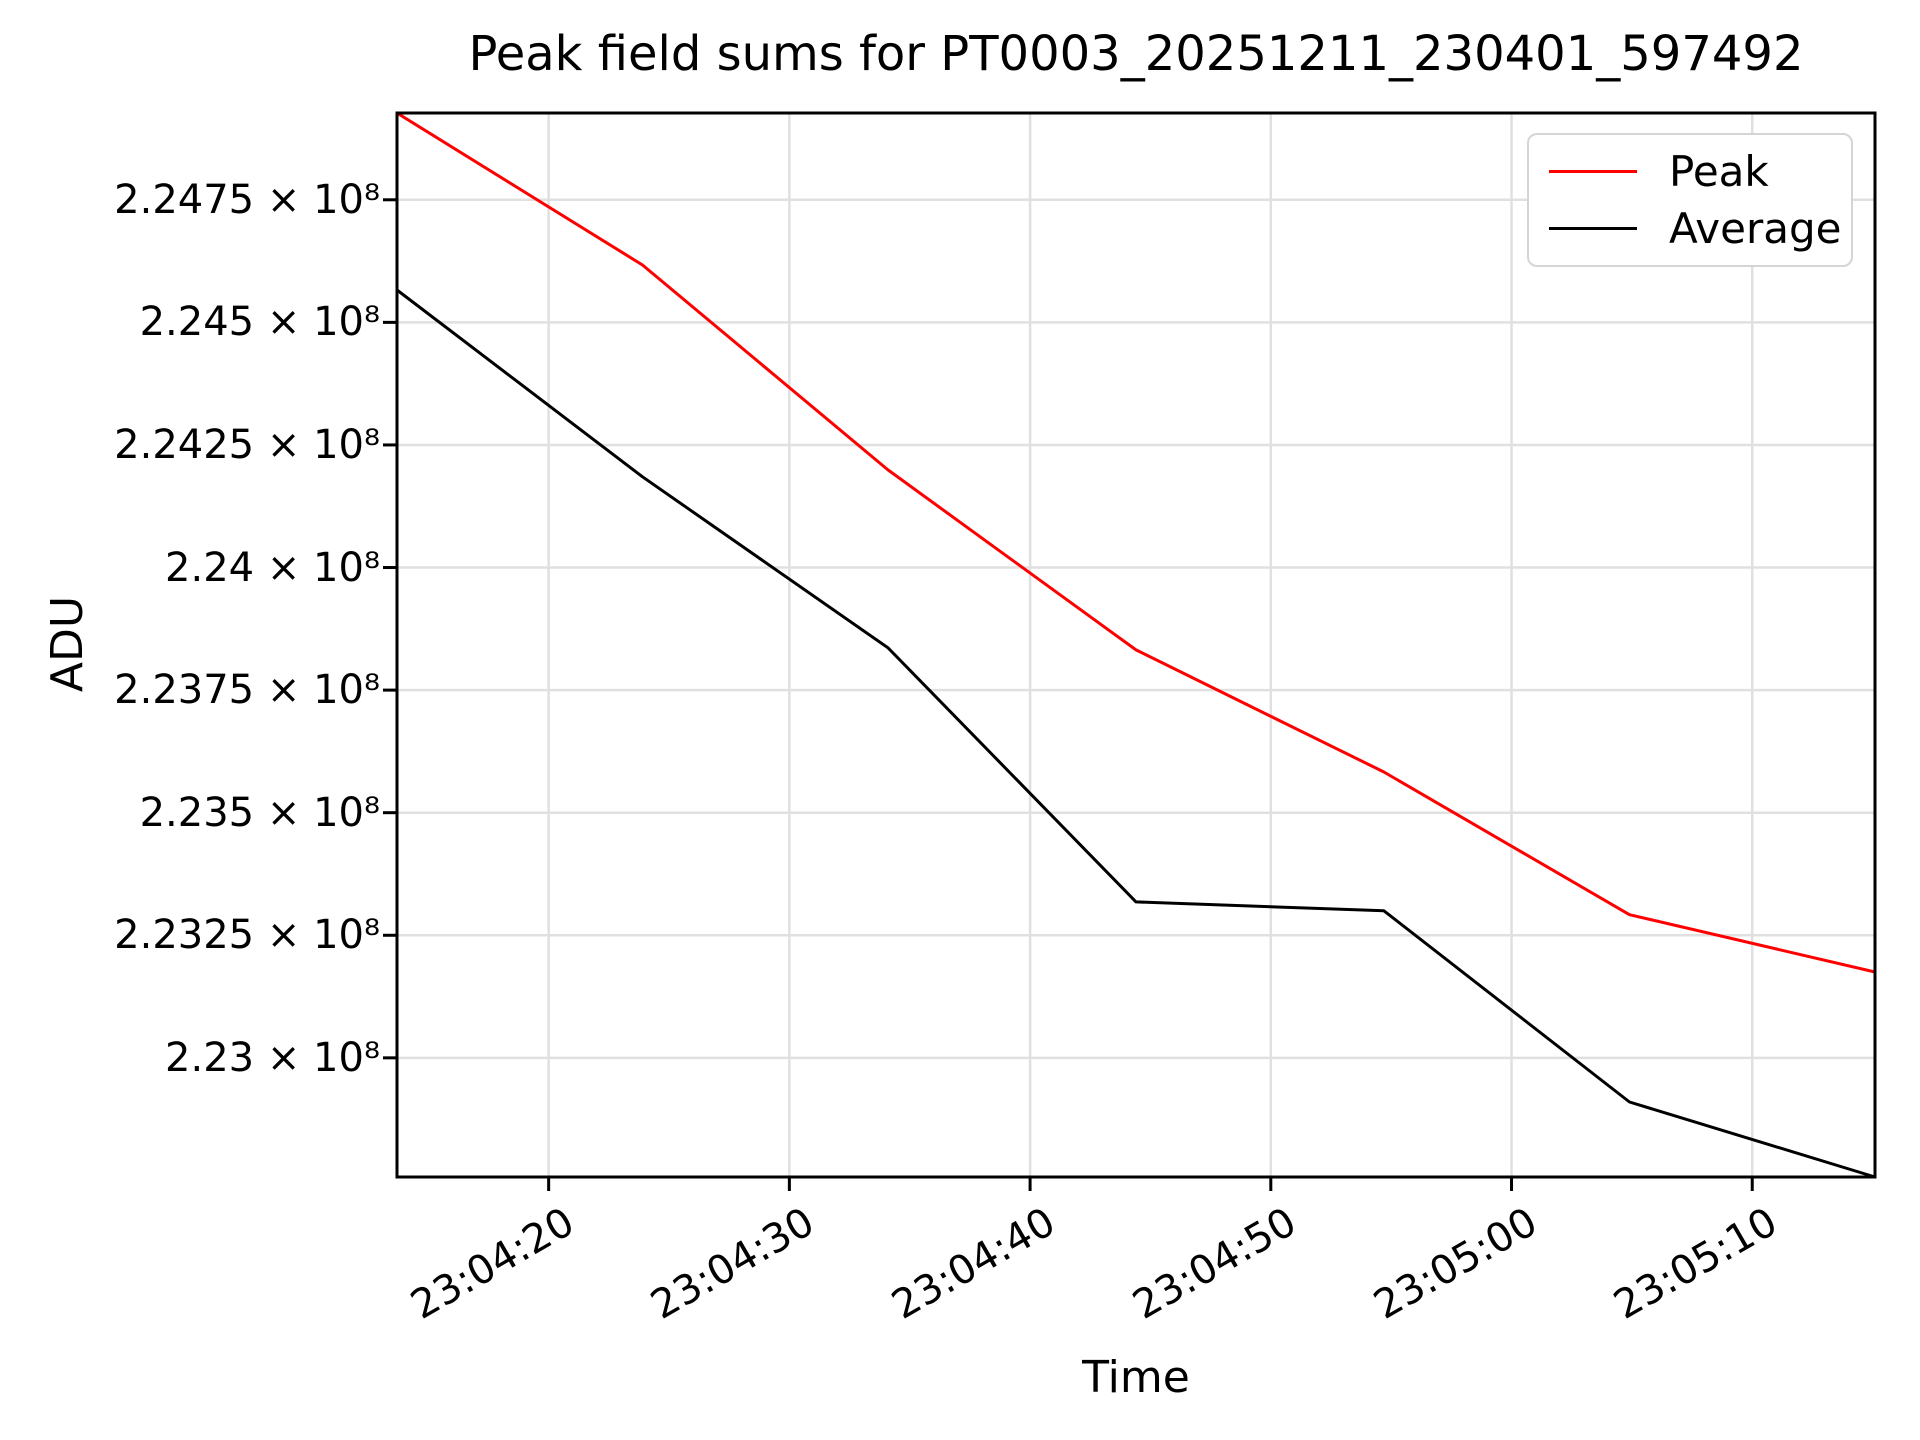 The width and height of the screenshot is (1920, 1440). I want to click on y-tick-label: 2.2325 × 10⁸, so click(247, 935).